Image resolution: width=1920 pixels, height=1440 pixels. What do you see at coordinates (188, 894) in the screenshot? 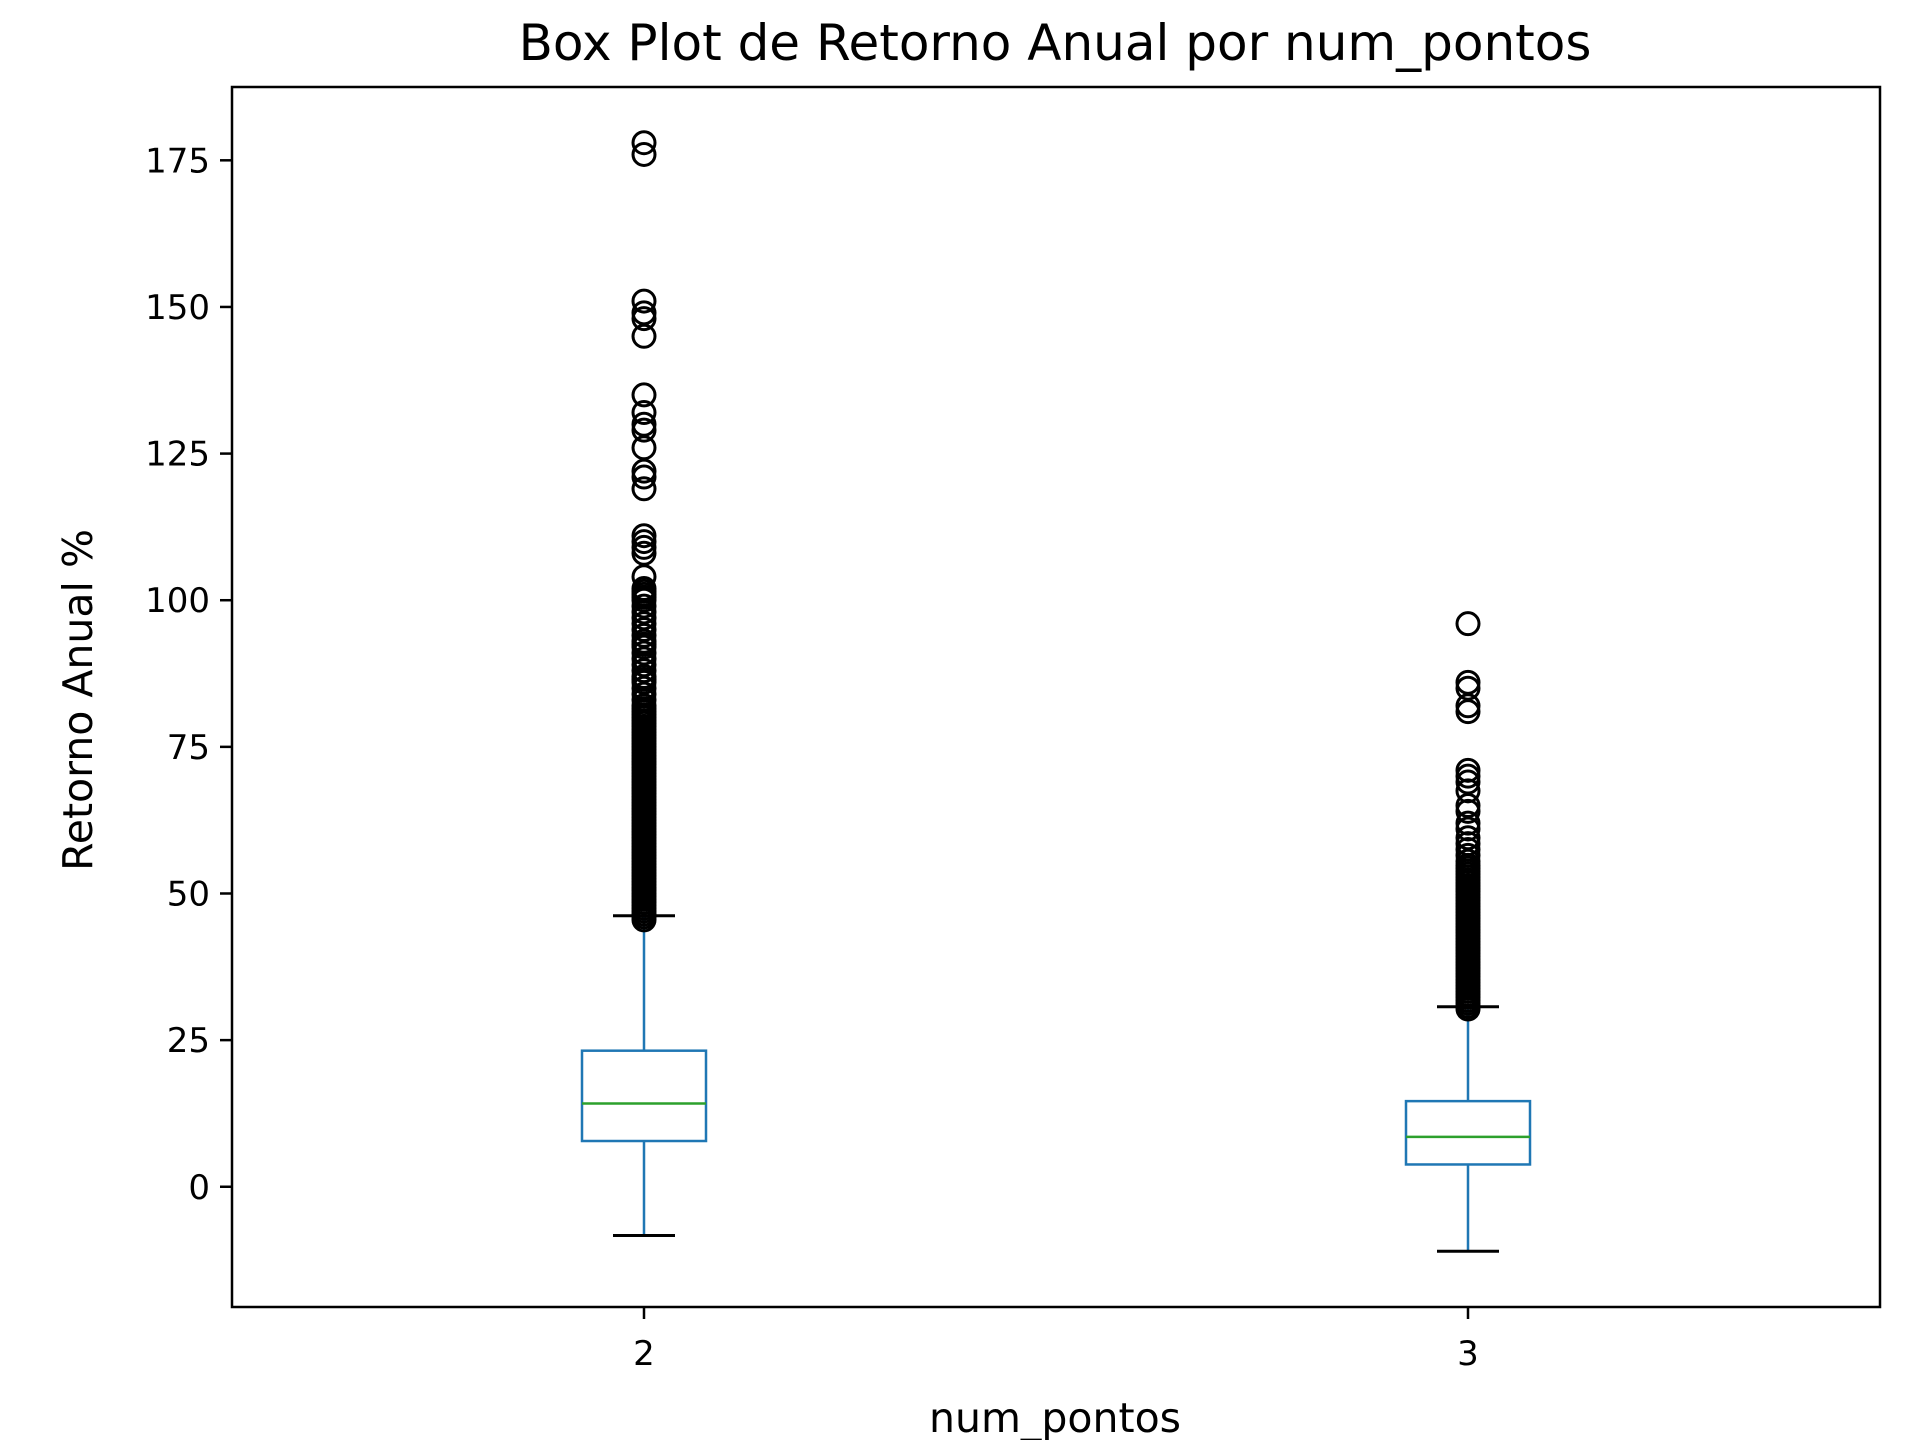
I see `y-tick-label: 50` at bounding box center [188, 894].